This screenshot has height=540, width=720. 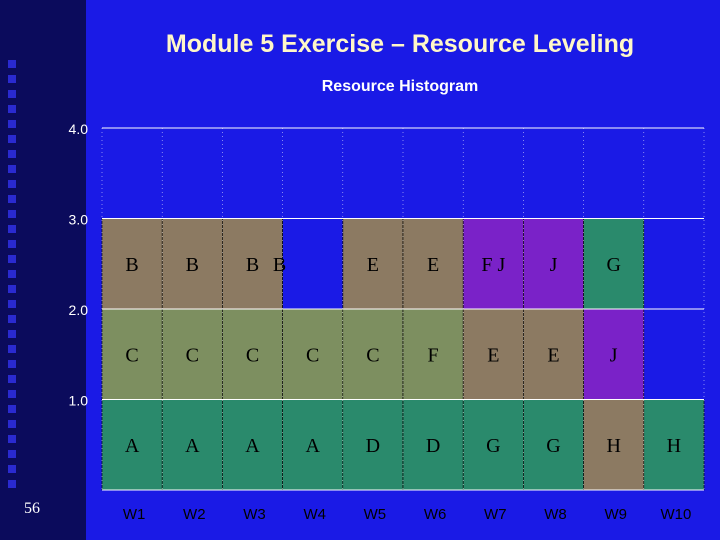 I want to click on y-tick-label: 2.0, so click(x=79, y=310).